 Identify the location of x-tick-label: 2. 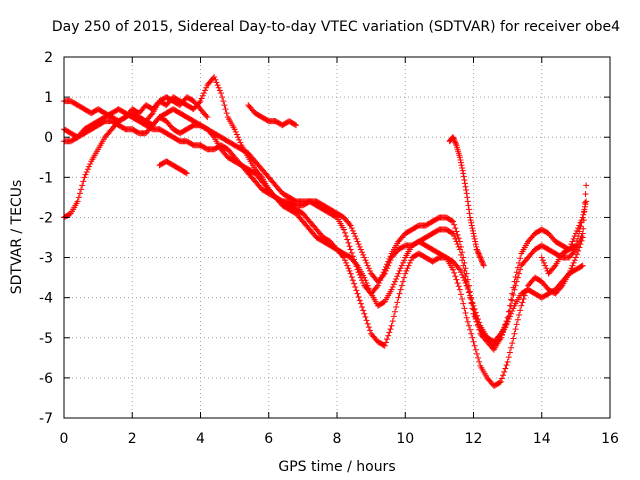
(132, 439).